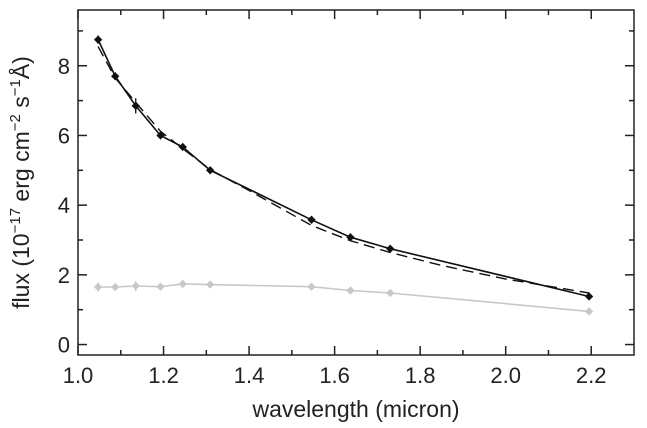 This screenshot has height=428, width=647. What do you see at coordinates (505, 375) in the screenshot?
I see `x-tick-label: 2.0` at bounding box center [505, 375].